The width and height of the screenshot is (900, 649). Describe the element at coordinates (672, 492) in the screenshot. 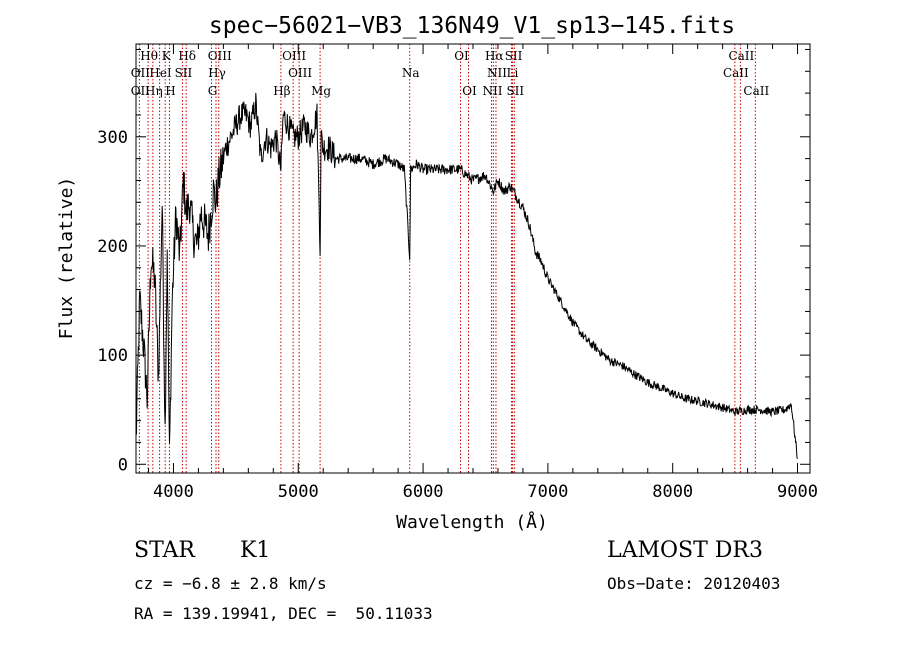

I see `x-tick-label: 8000` at that location.